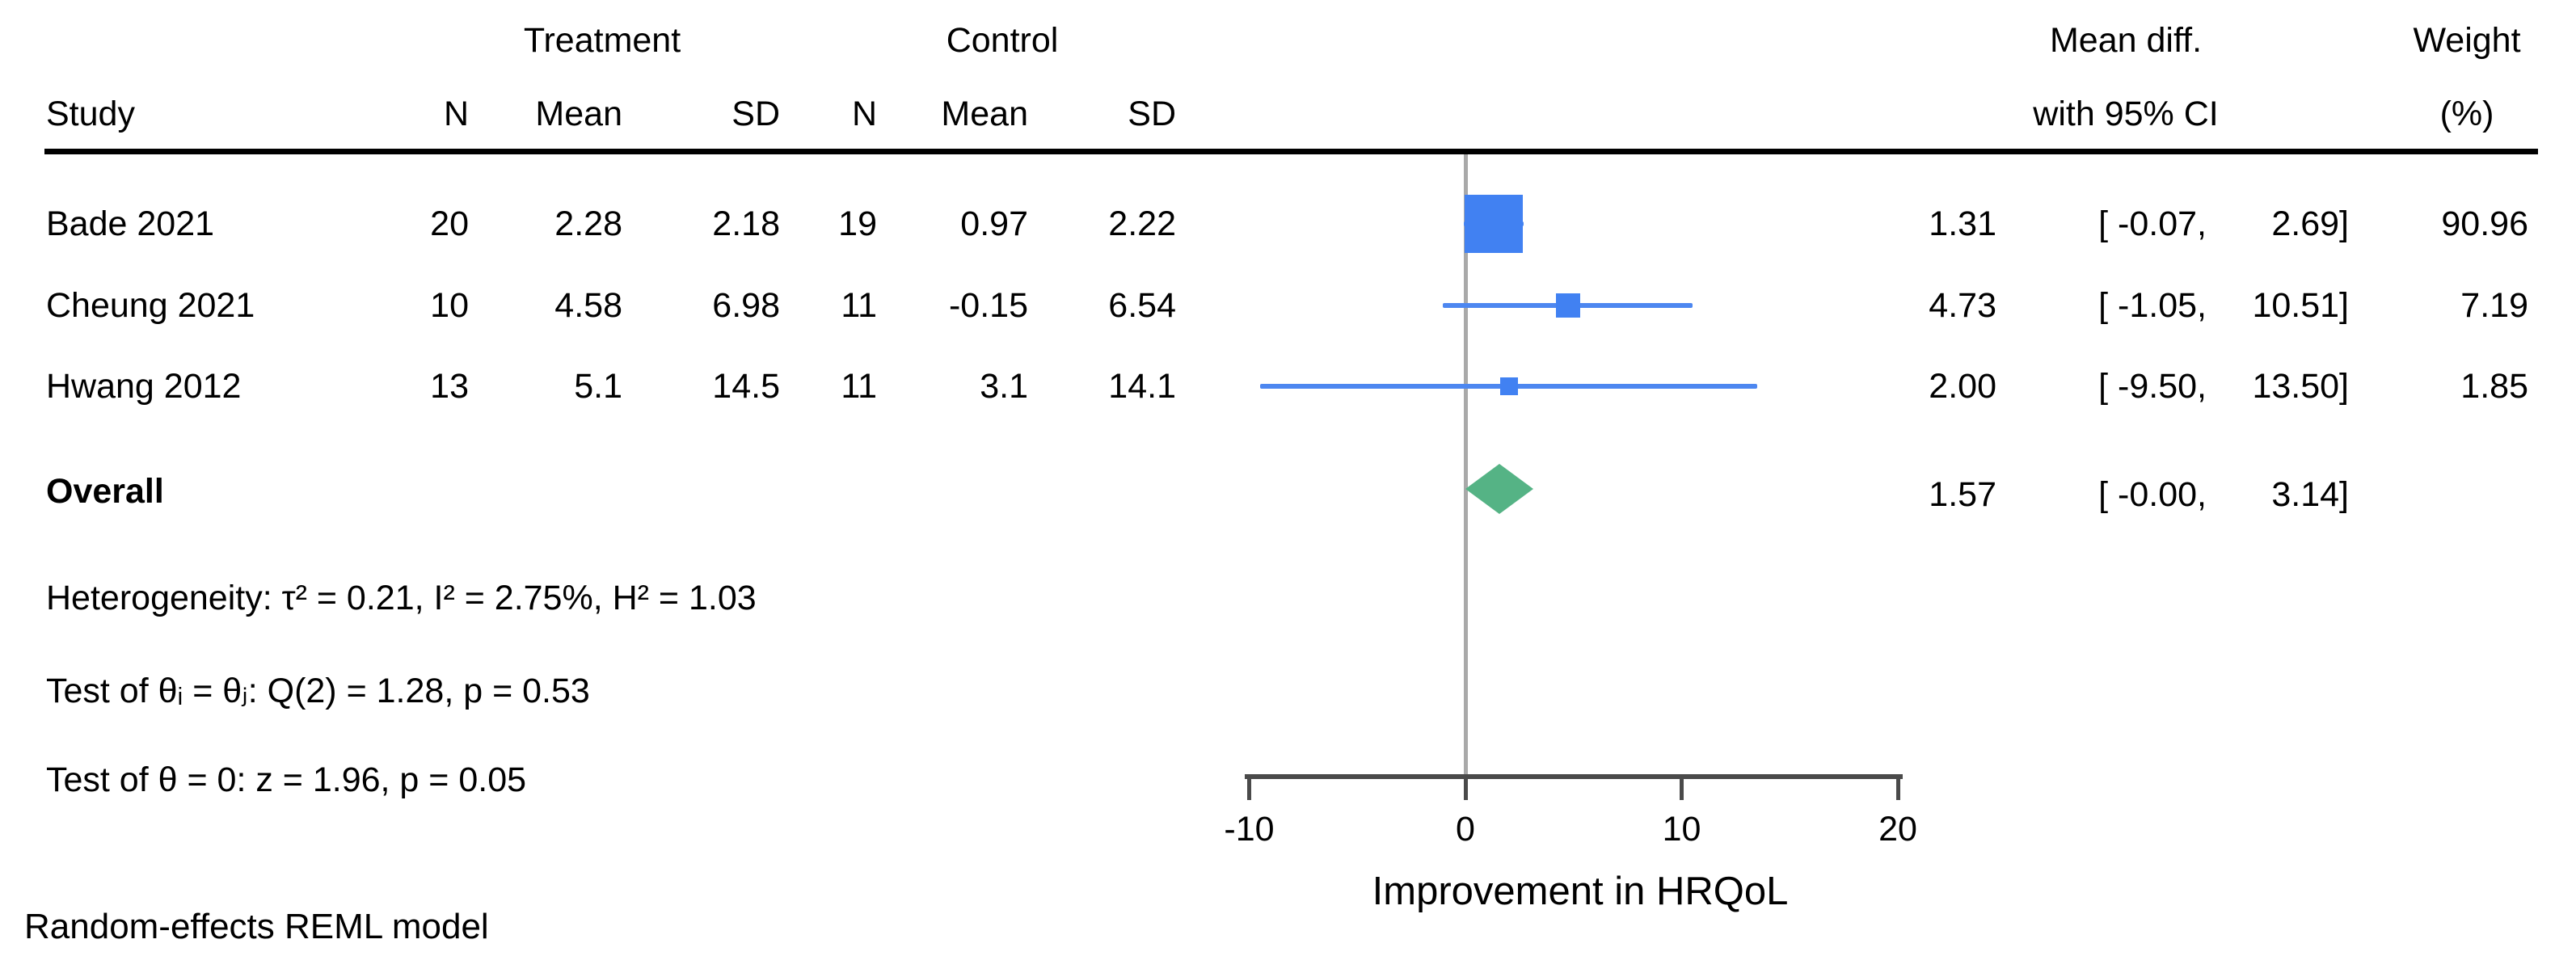 This screenshot has width=2576, height=973. Describe the element at coordinates (456, 114) in the screenshot. I see `treatment-n-header: N` at that location.